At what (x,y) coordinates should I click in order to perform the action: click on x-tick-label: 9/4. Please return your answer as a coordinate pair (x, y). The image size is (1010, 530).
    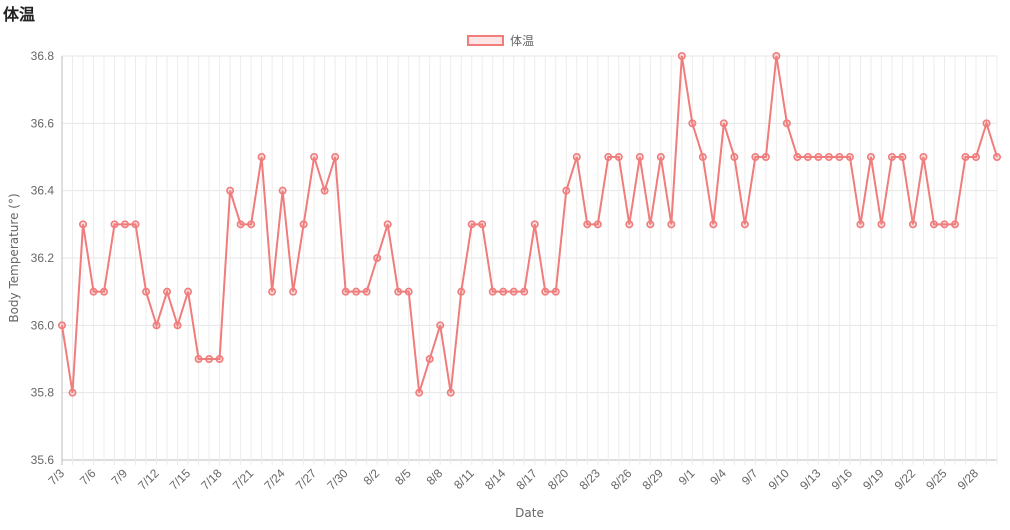
    Looking at the image, I should click on (718, 477).